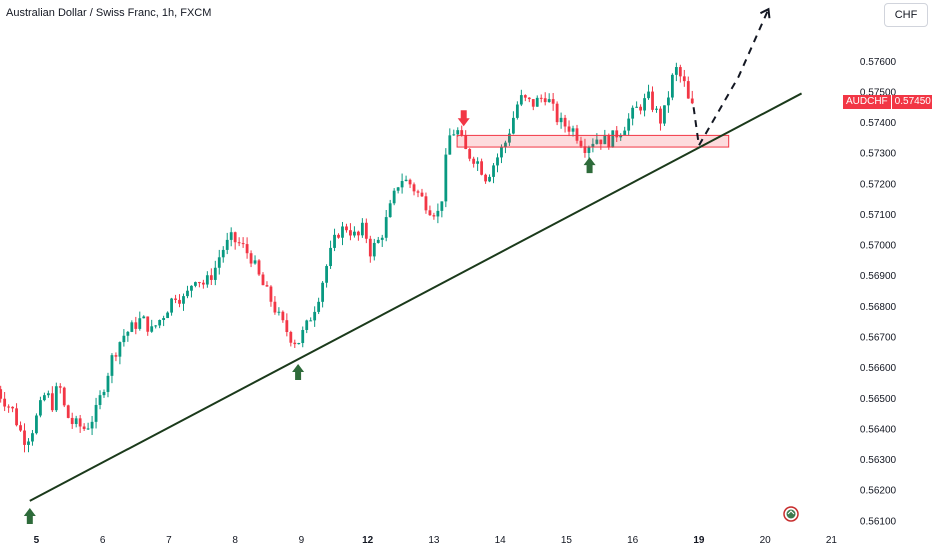 The image size is (932, 550). I want to click on time-tick-label: 16, so click(633, 540).